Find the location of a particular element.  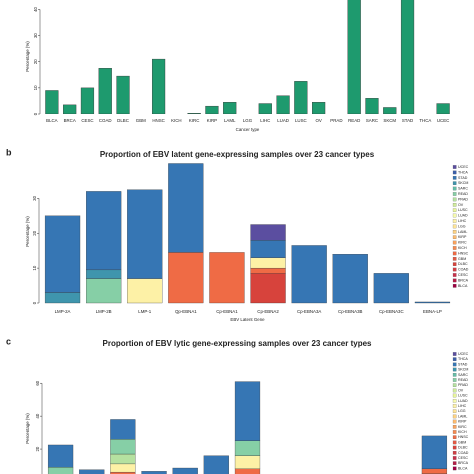

x-tick-label: KIRP is located at coordinates (212, 120).